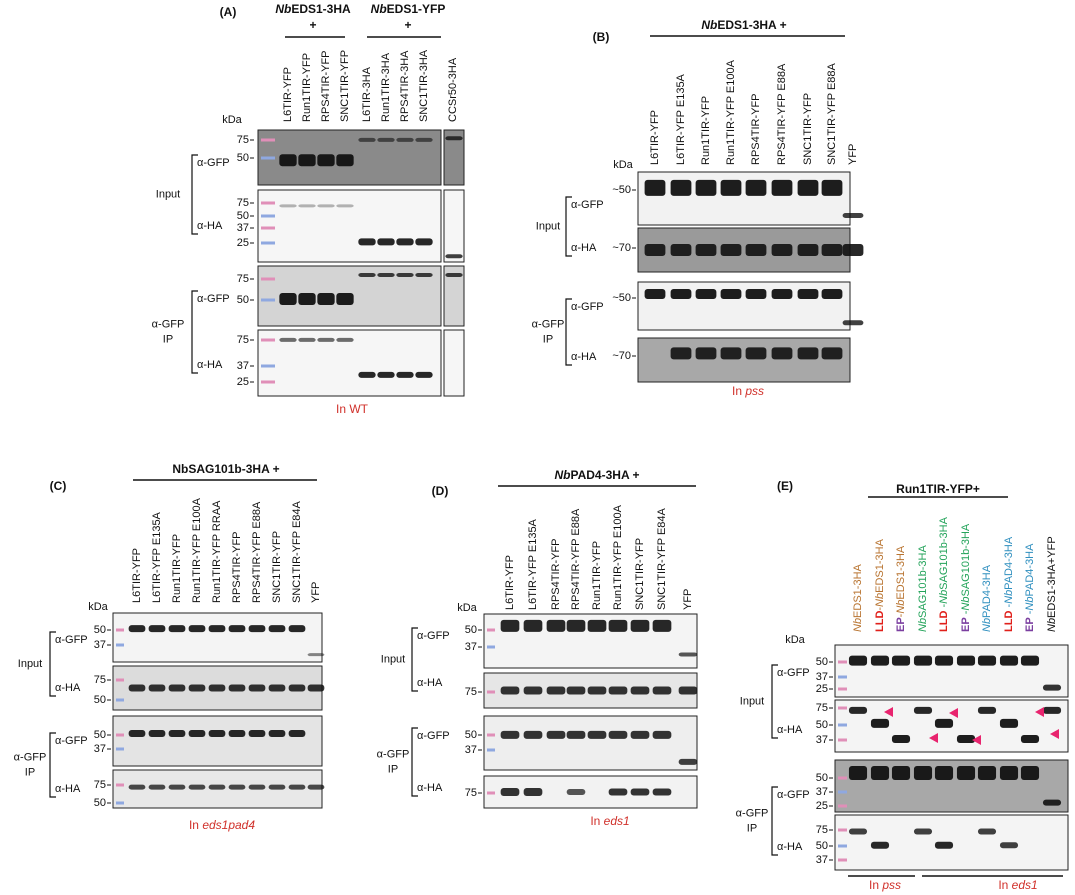 The width and height of the screenshot is (1075, 895). Describe the element at coordinates (793, 673) in the screenshot. I see `antibody-label: α-GFP` at that location.